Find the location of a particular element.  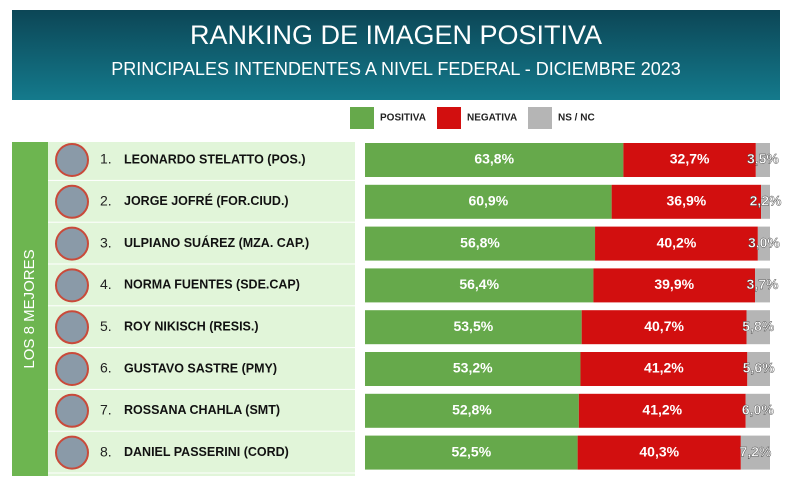

rank: 5. is located at coordinates (106, 326).